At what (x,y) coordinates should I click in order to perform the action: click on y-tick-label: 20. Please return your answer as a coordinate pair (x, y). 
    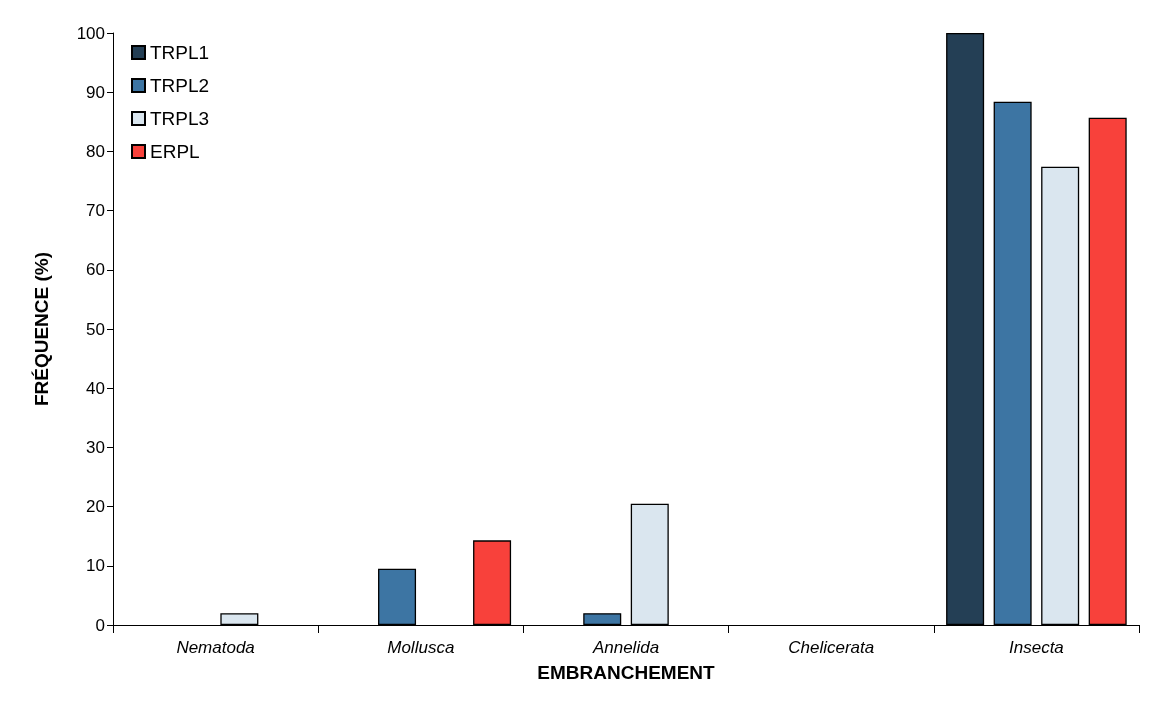
    Looking at the image, I should click on (95, 507).